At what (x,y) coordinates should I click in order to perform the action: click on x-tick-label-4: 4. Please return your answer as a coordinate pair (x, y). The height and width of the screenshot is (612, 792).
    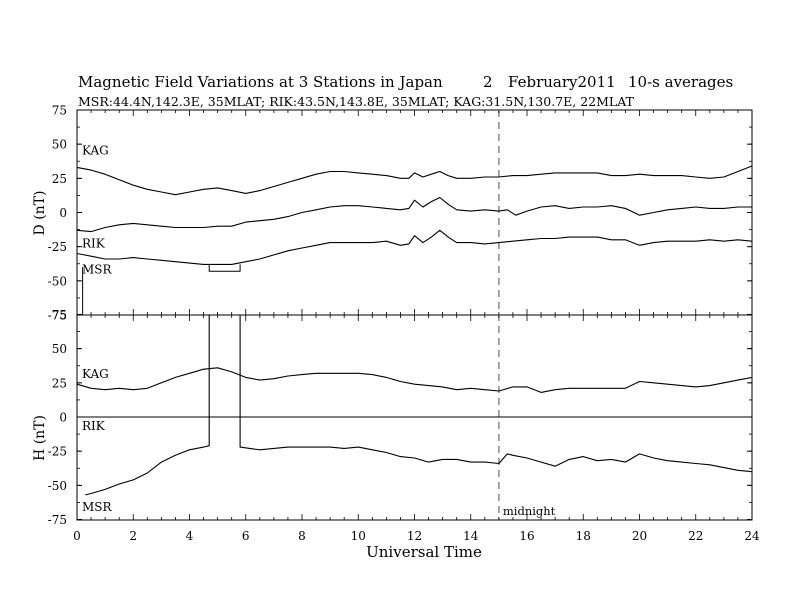
    Looking at the image, I should click on (190, 536).